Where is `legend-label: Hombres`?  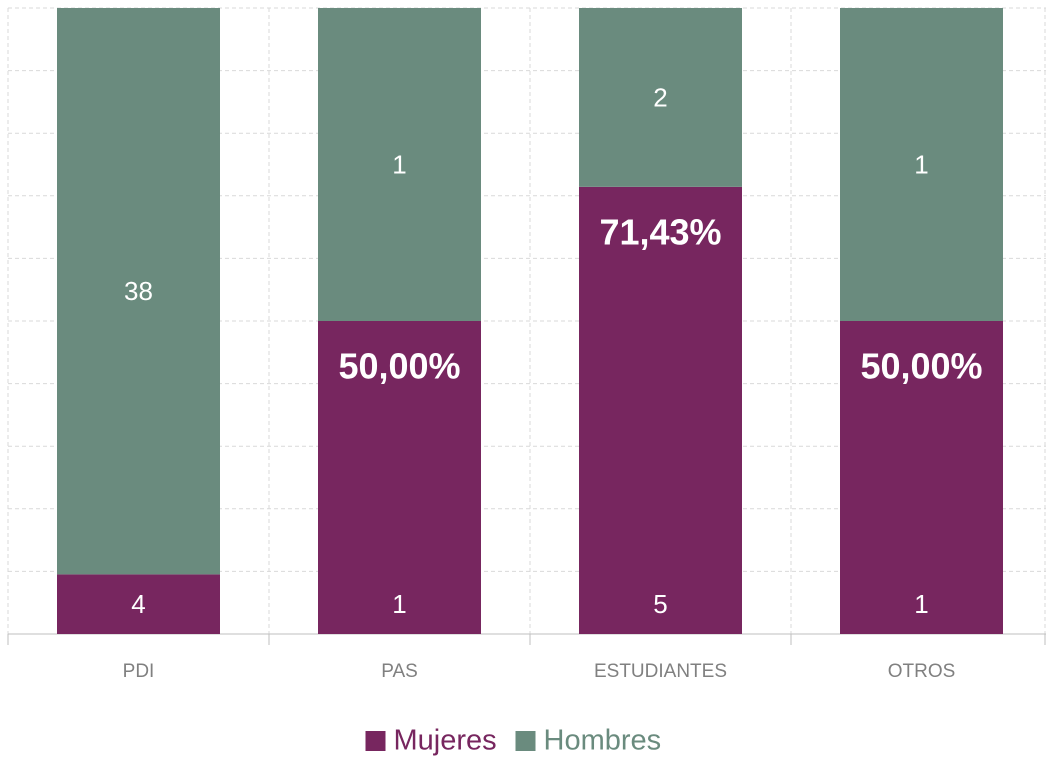 legend-label: Hombres is located at coordinates (603, 741).